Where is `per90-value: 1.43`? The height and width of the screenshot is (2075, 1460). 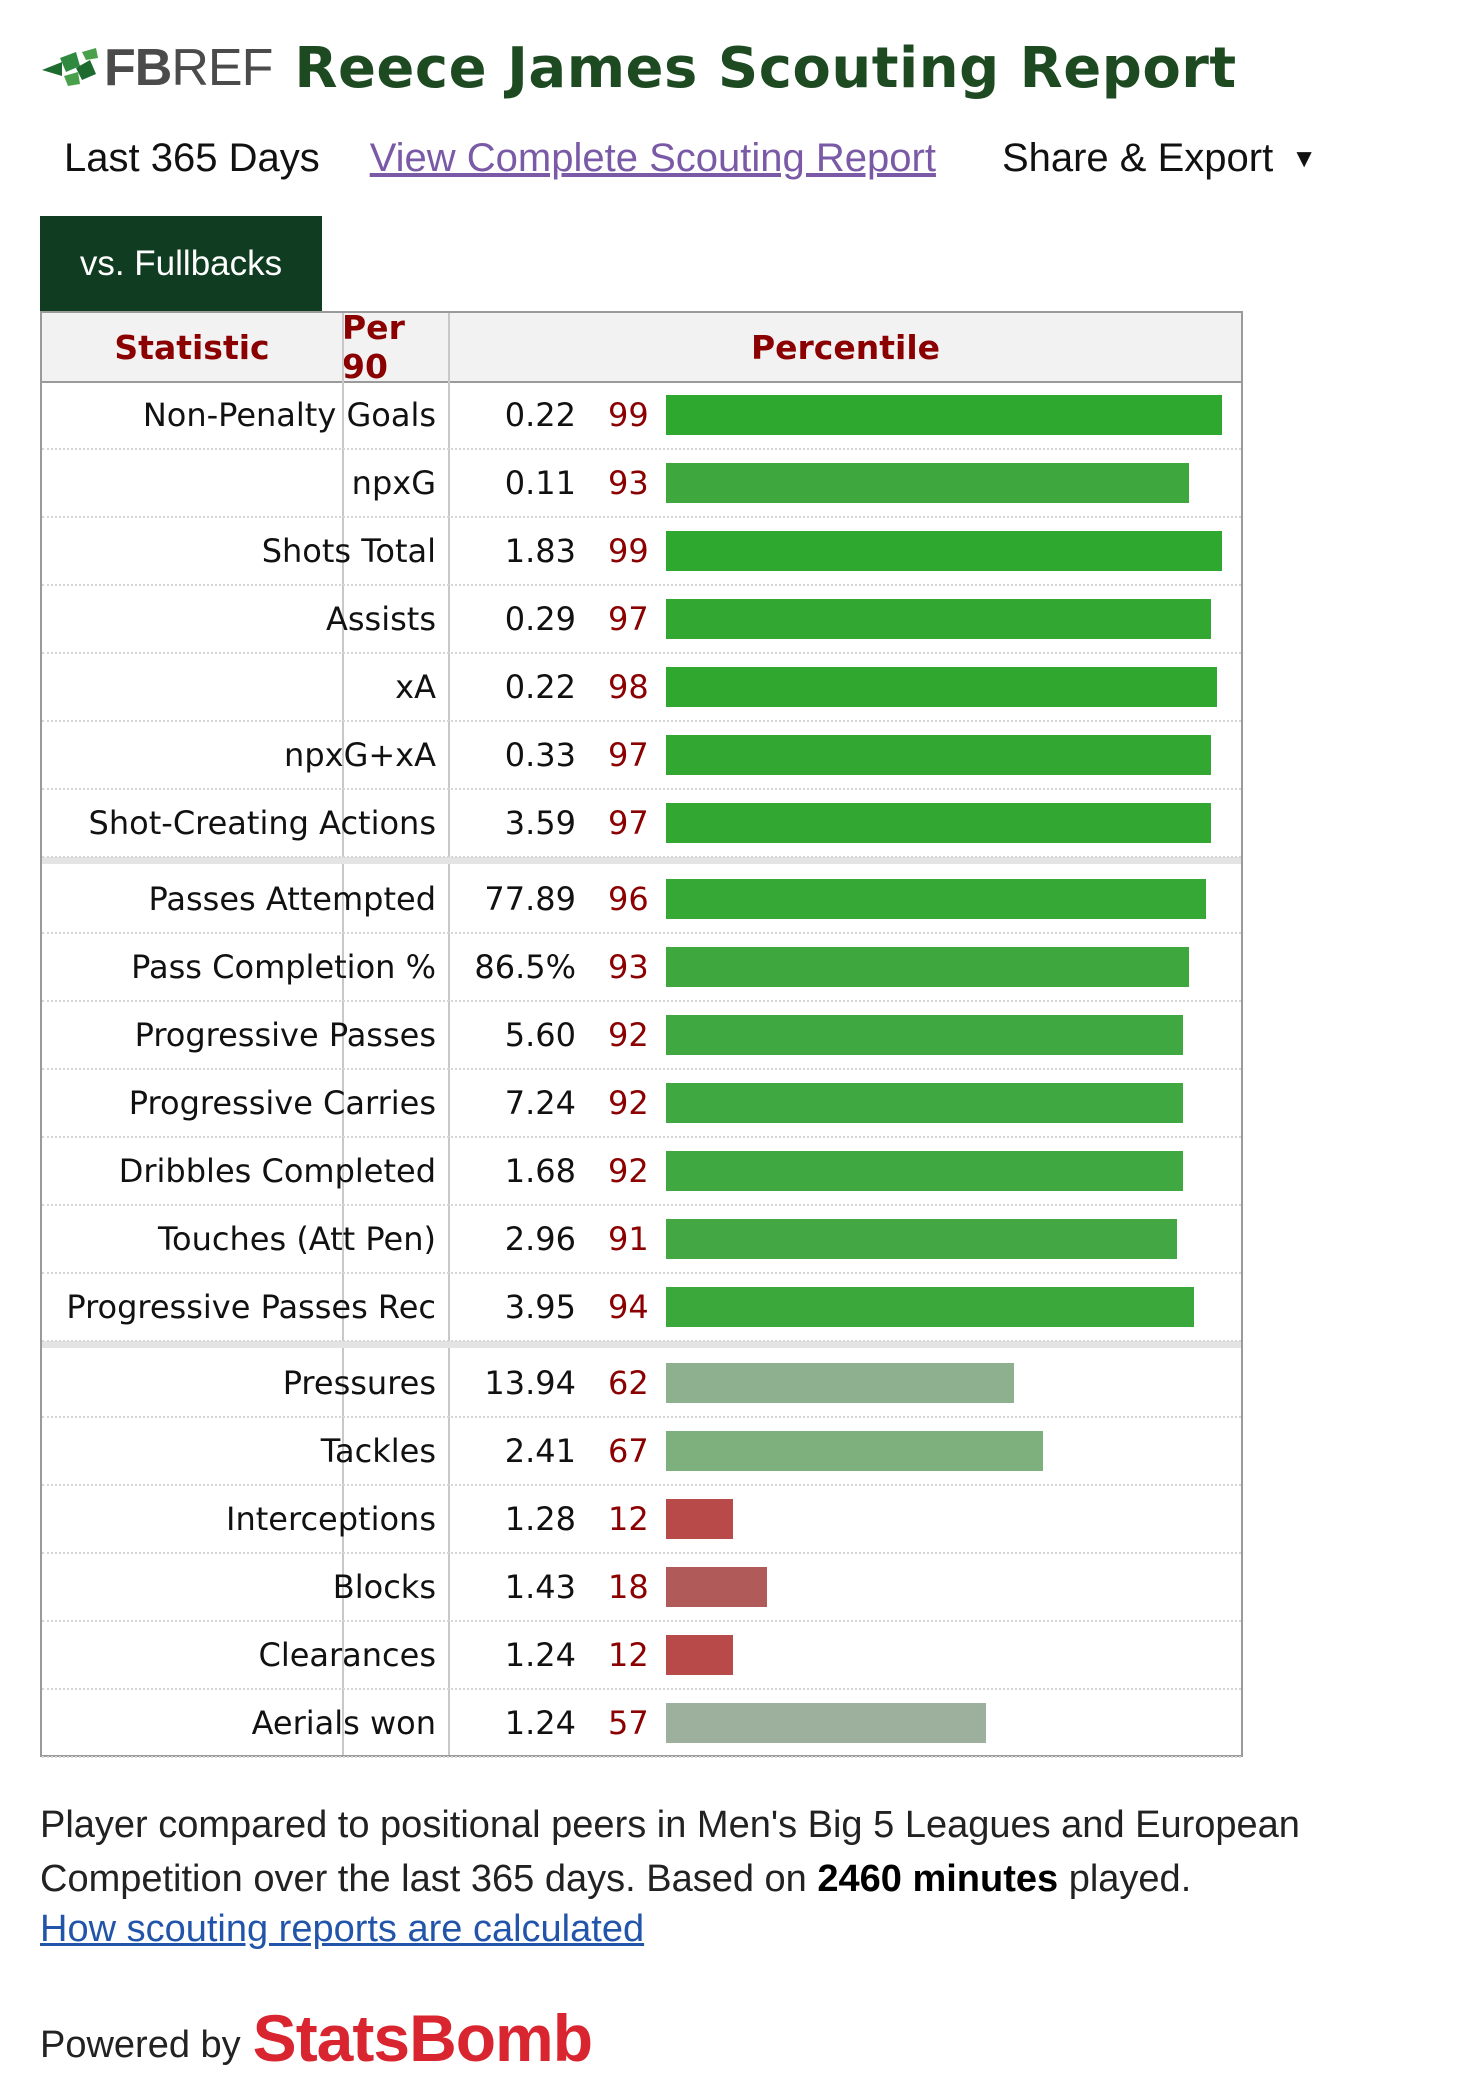 per90-value: 1.43 is located at coordinates (540, 1586).